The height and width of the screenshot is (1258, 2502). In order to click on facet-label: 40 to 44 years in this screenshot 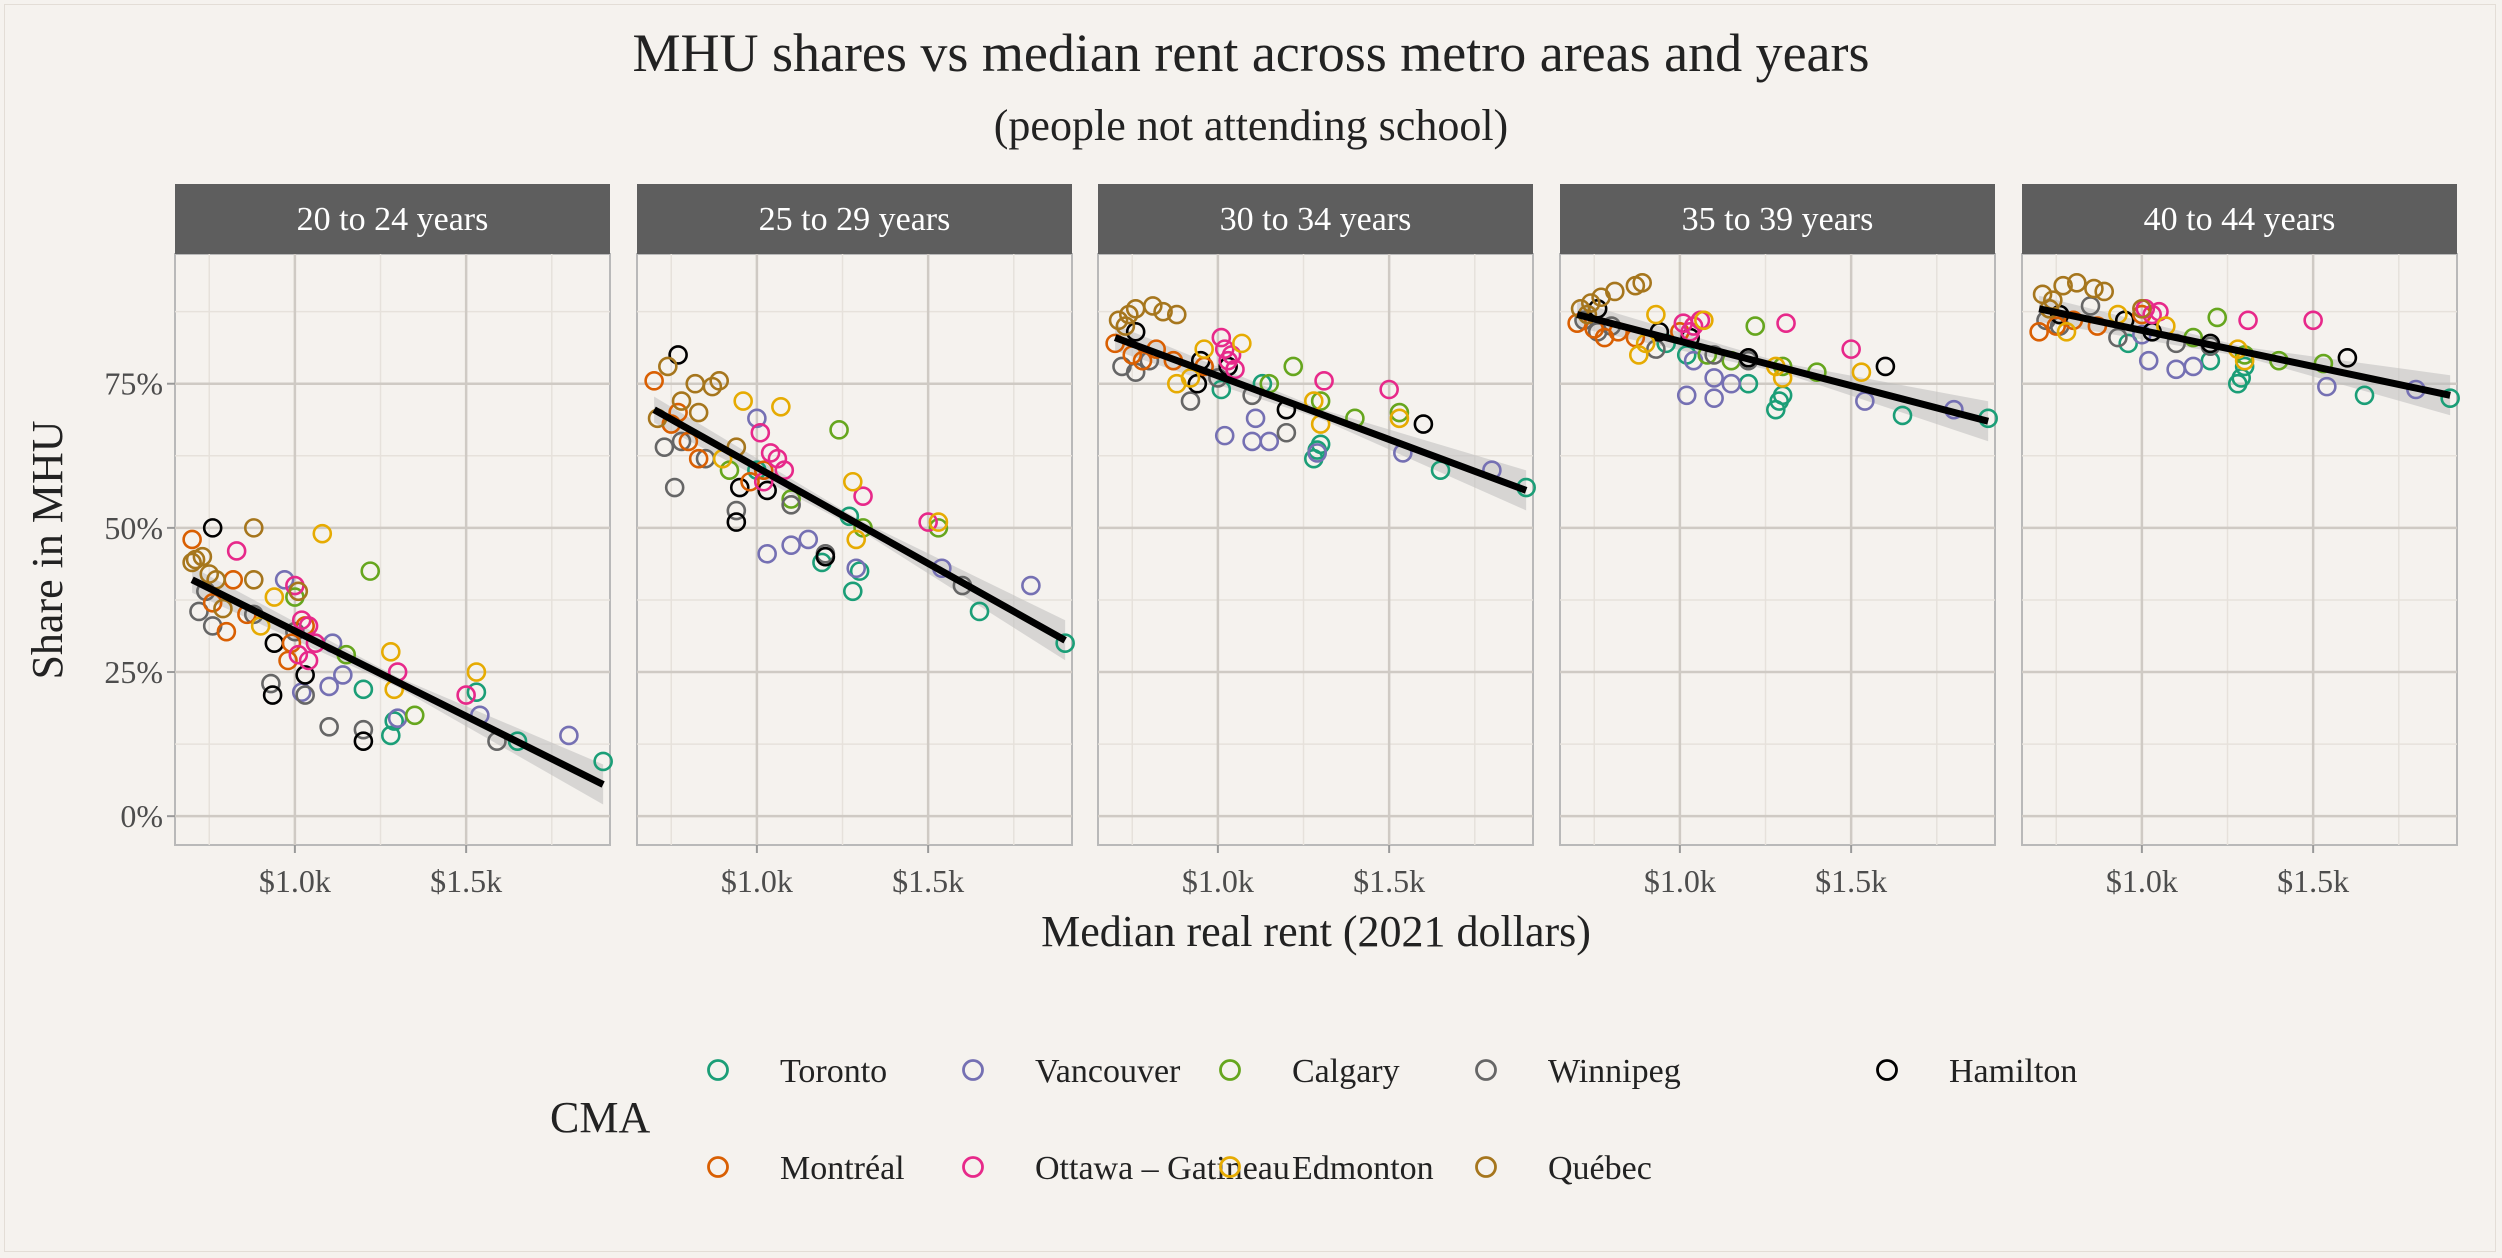, I will do `click(2240, 219)`.